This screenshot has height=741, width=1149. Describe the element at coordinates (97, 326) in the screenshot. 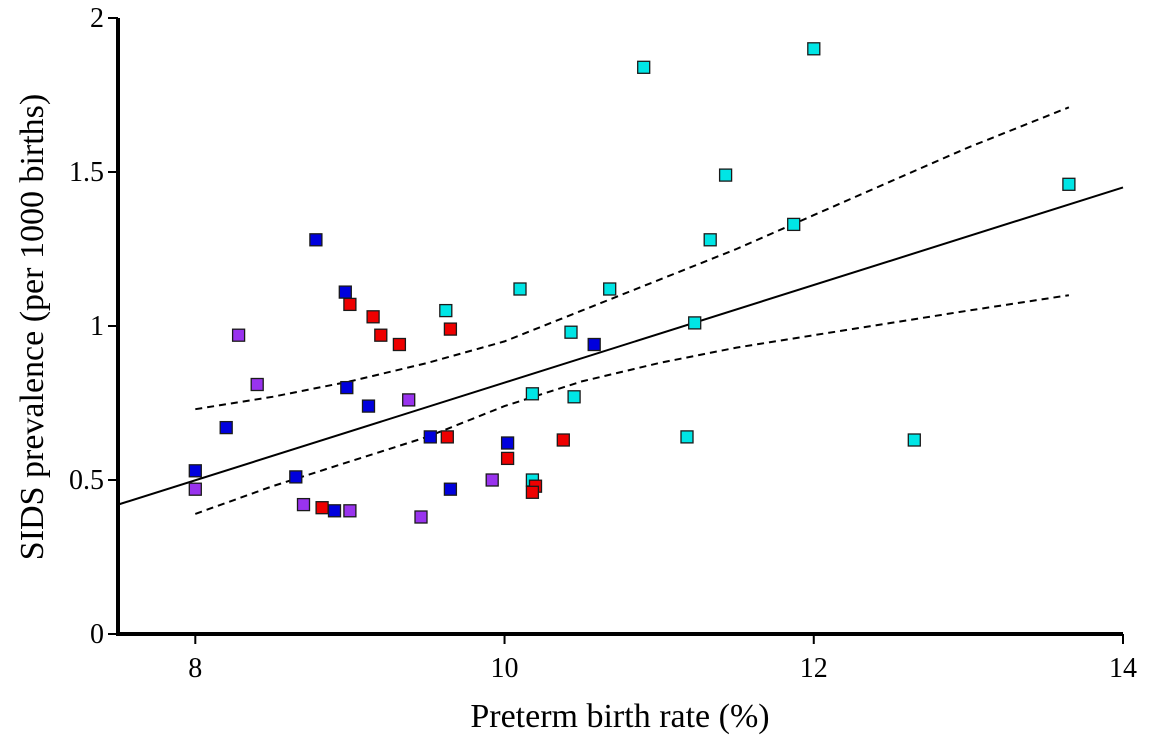

I see `y-tick-label: 1` at that location.